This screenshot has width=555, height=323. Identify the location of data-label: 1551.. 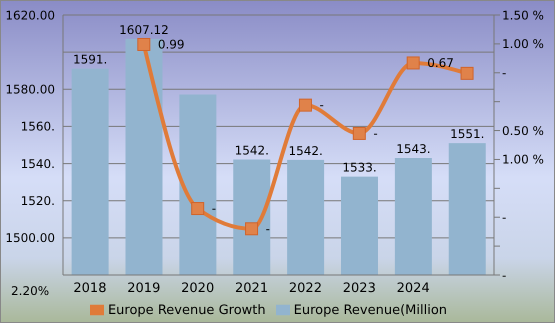
(467, 134).